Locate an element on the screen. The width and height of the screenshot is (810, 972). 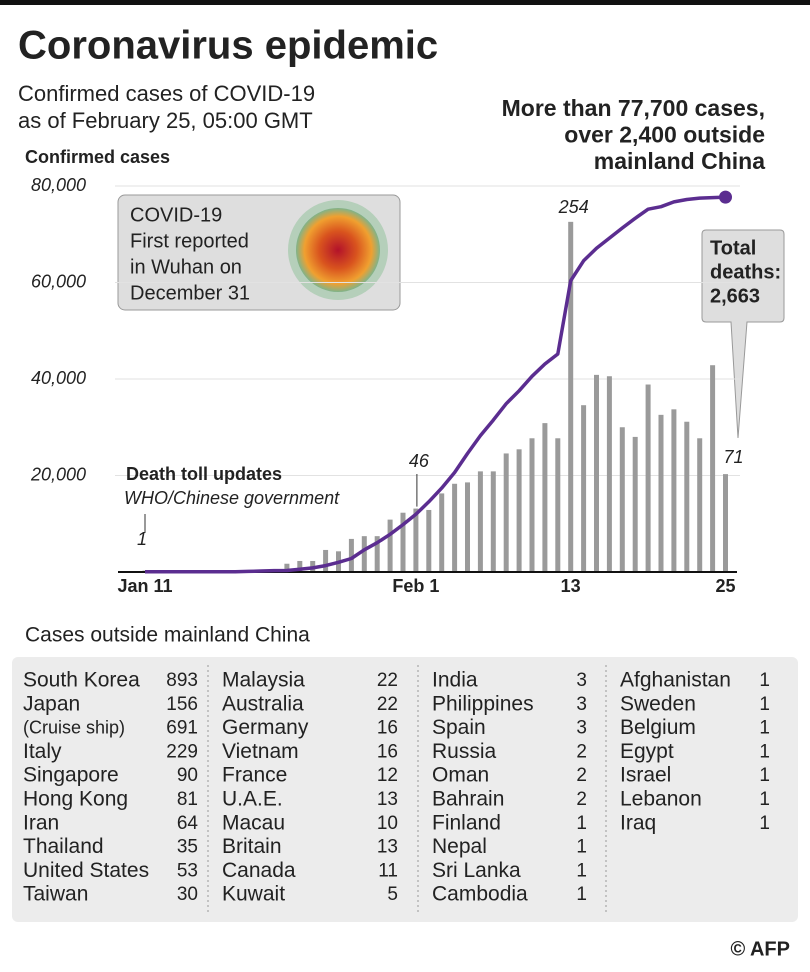
country-name: Cambodia is located at coordinates (480, 894).